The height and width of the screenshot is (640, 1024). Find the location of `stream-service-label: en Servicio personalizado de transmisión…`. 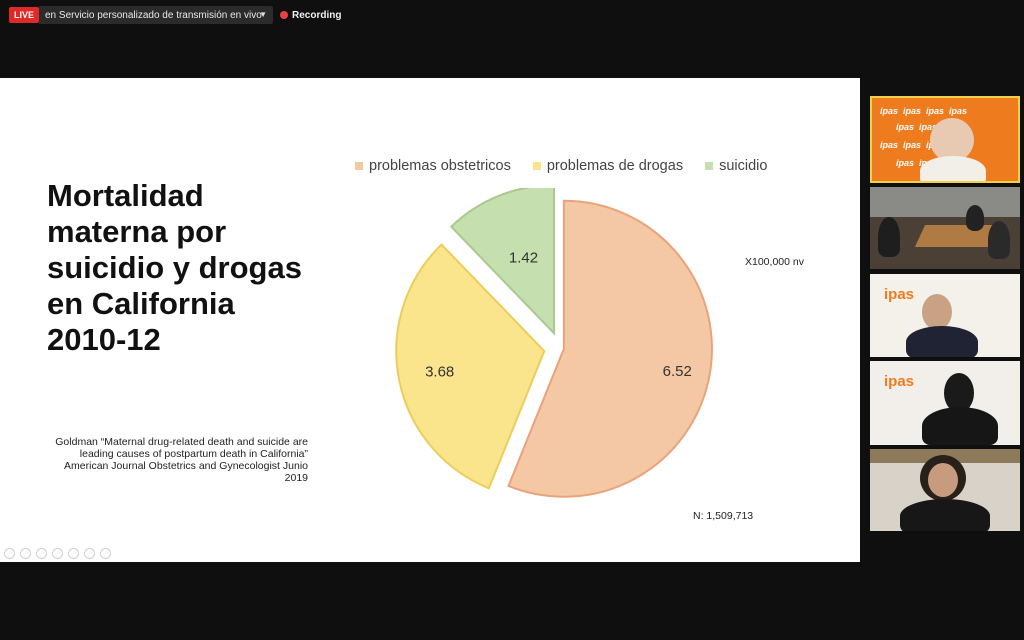

stream-service-label: en Servicio personalizado de transmisión… is located at coordinates (153, 15).